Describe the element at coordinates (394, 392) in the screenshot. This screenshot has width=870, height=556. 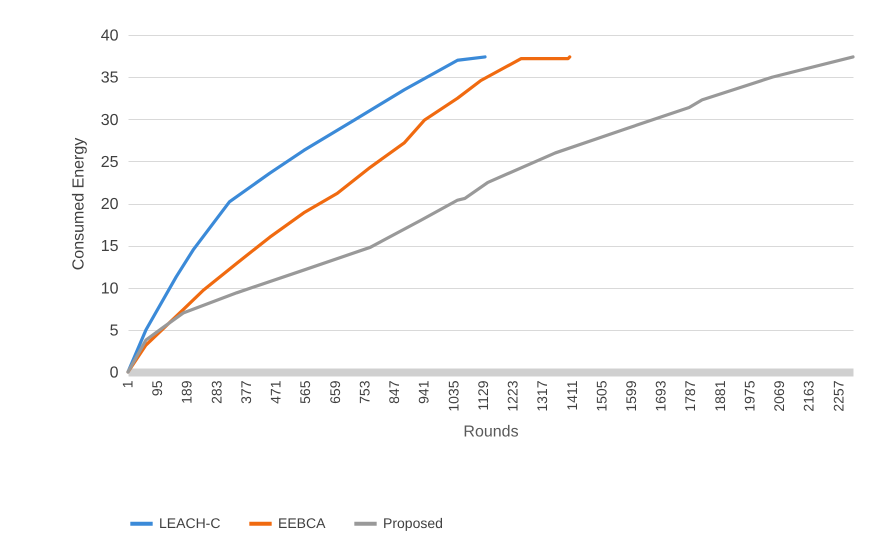
I see `x-tick-label: 847` at that location.